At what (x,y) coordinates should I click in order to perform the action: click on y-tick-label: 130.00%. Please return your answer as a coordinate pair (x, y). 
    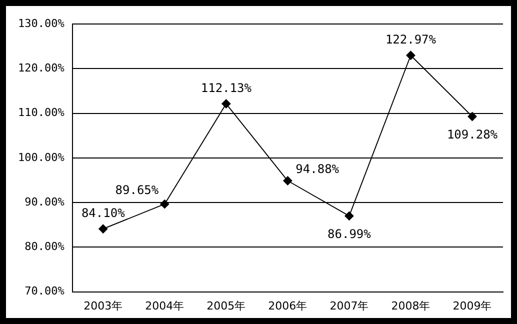
    Looking at the image, I should click on (41, 23).